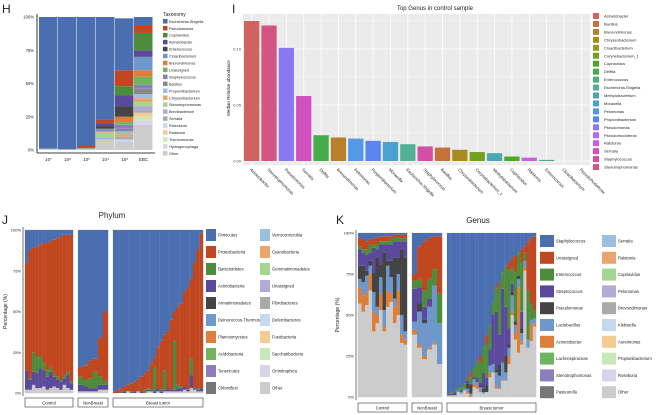 The image size is (658, 415). I want to click on legend-label: Methylobacterium, so click(620, 95).